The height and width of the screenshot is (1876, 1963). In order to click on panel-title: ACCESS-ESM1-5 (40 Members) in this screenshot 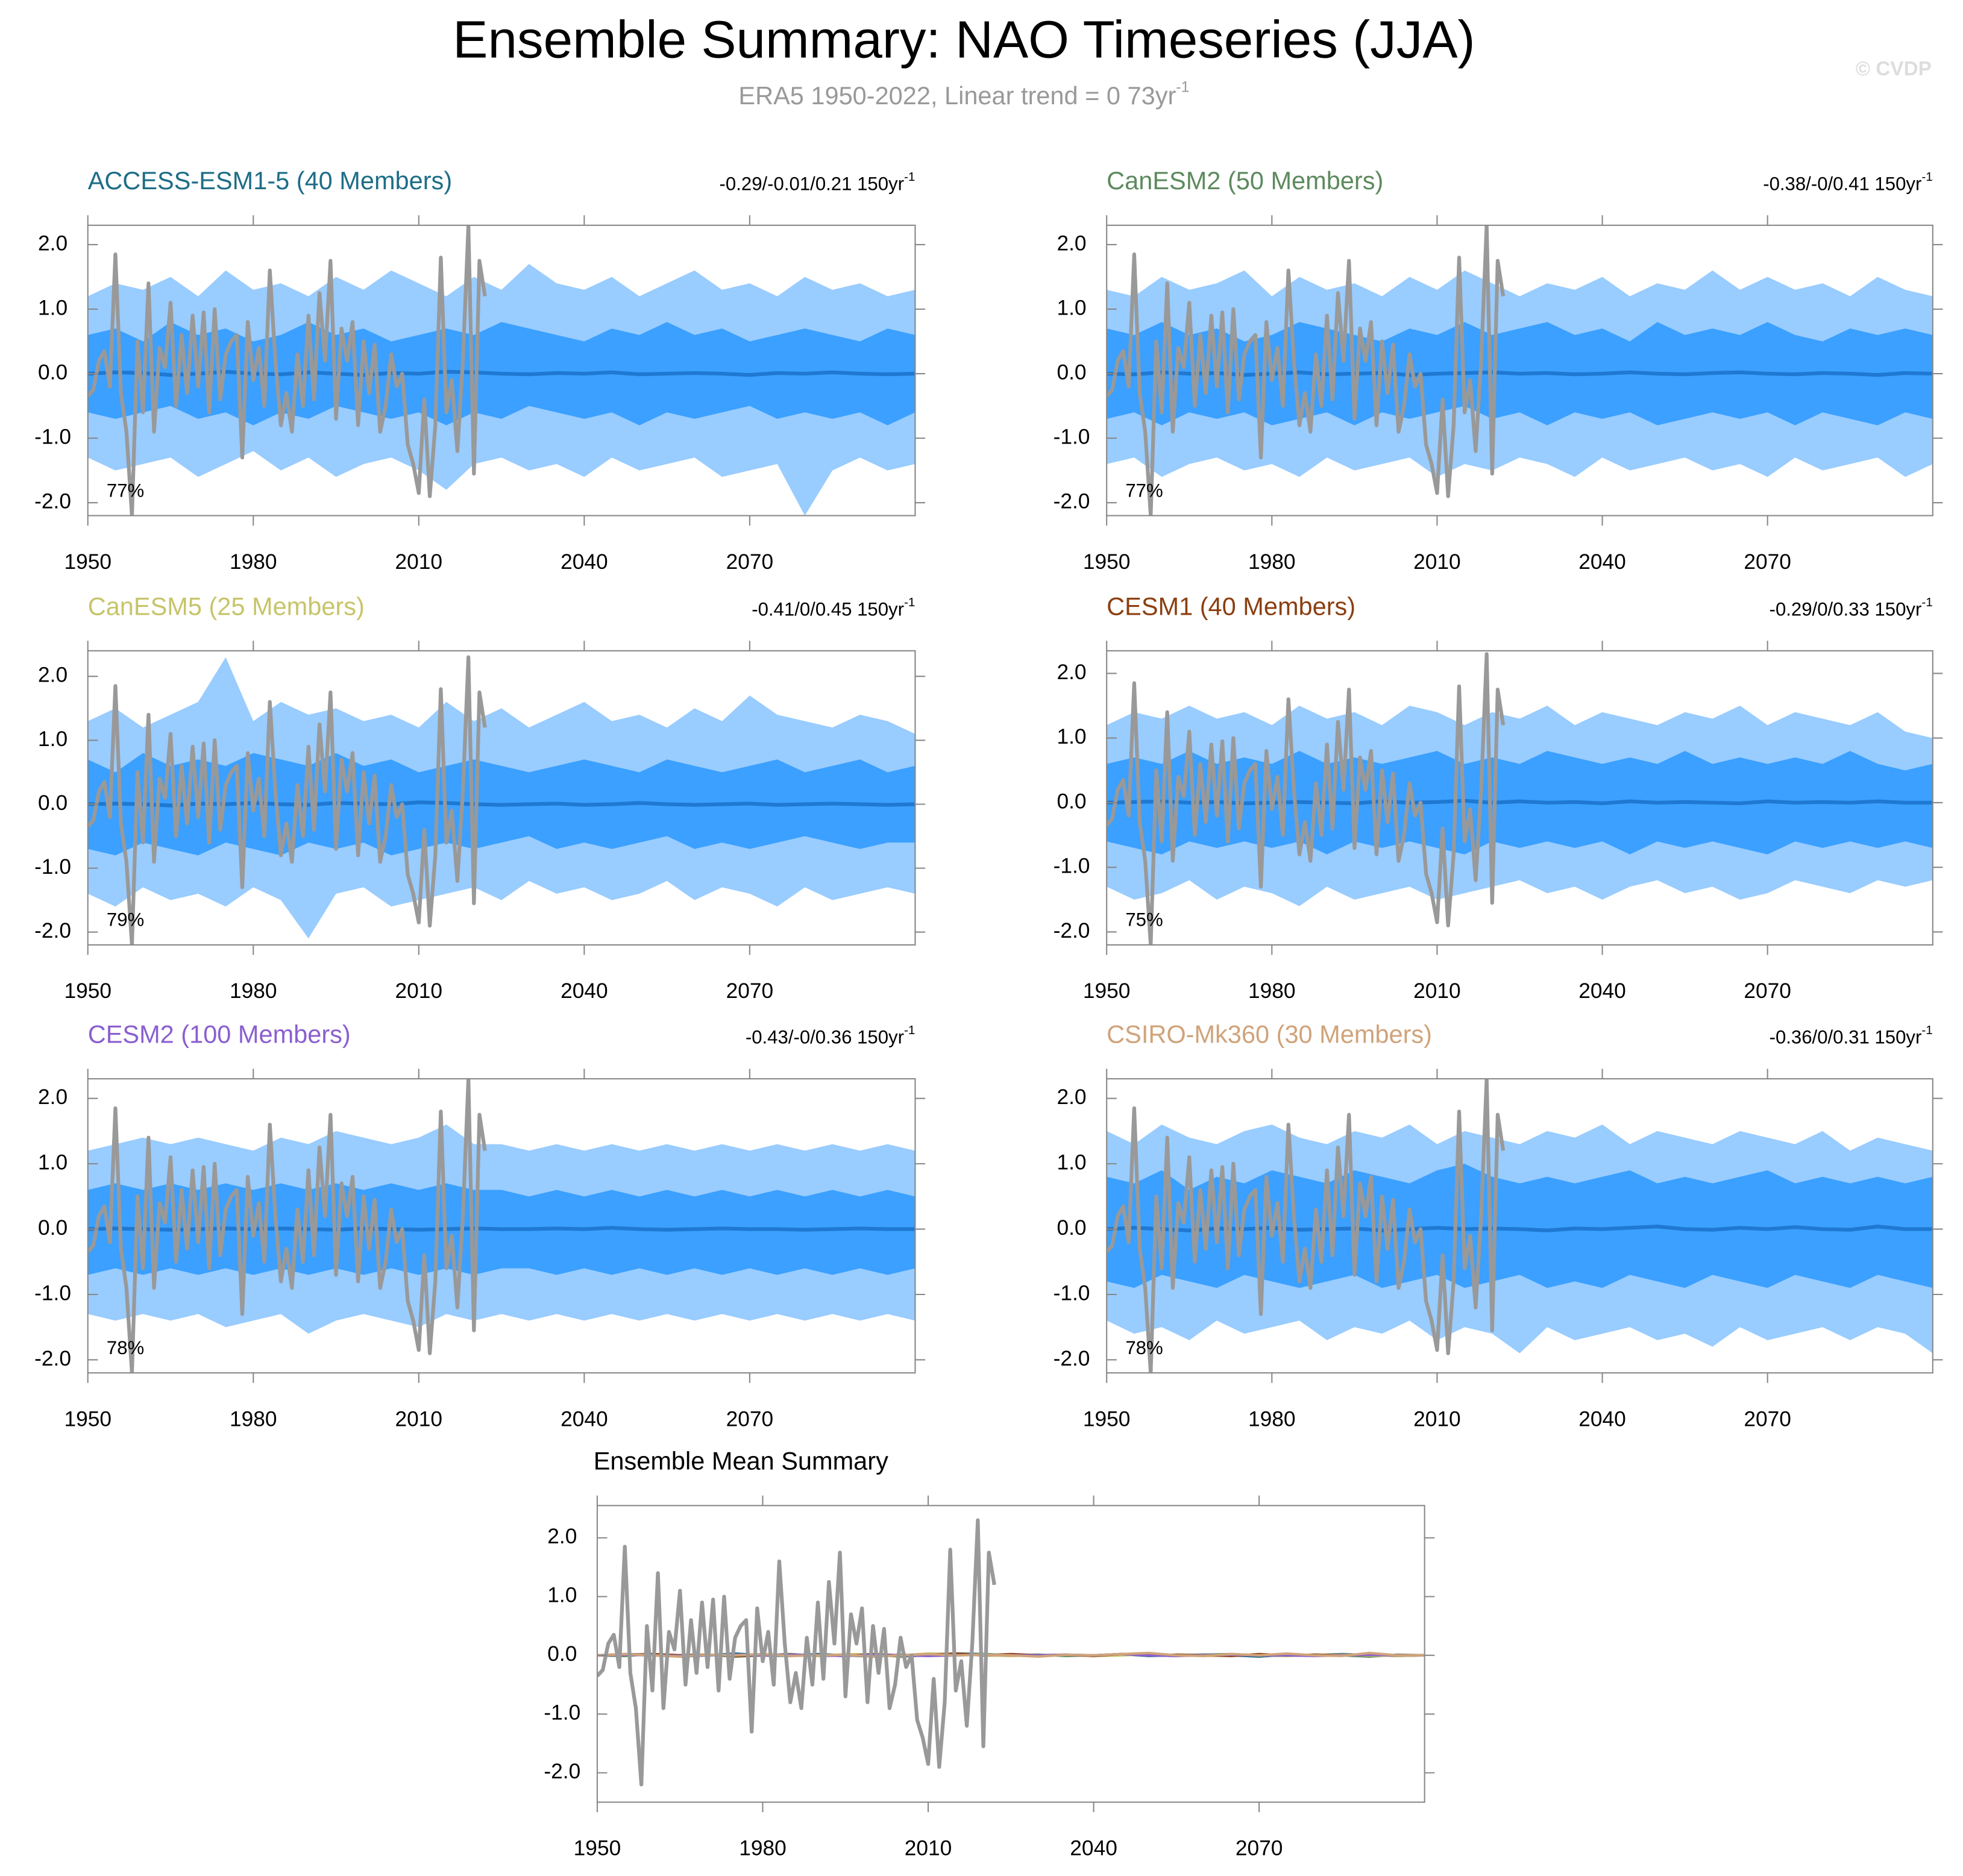, I will do `click(270, 180)`.